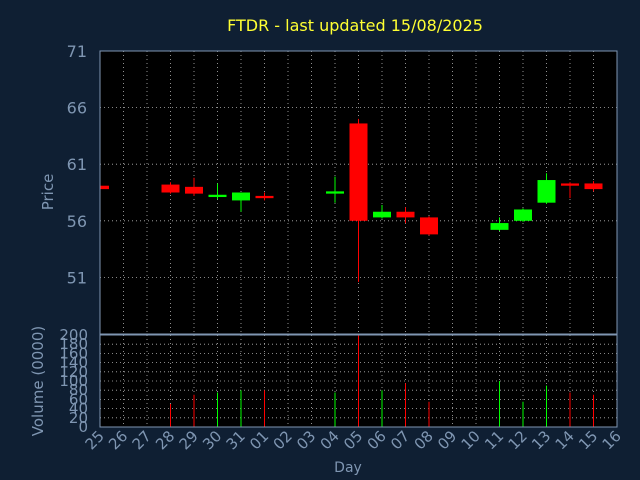 This screenshot has height=480, width=640. Describe the element at coordinates (83, 427) in the screenshot. I see `volume-tick-label: 0` at that location.